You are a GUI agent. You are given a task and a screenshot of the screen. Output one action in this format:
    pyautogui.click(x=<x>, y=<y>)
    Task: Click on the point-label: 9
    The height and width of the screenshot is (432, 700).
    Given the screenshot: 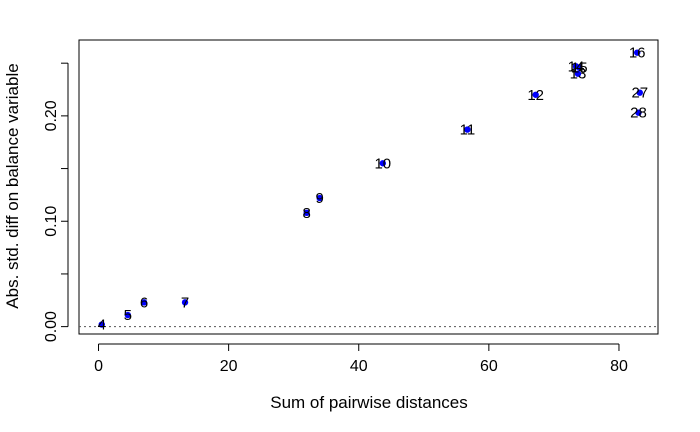 What is the action you would take?
    pyautogui.click(x=320, y=198)
    